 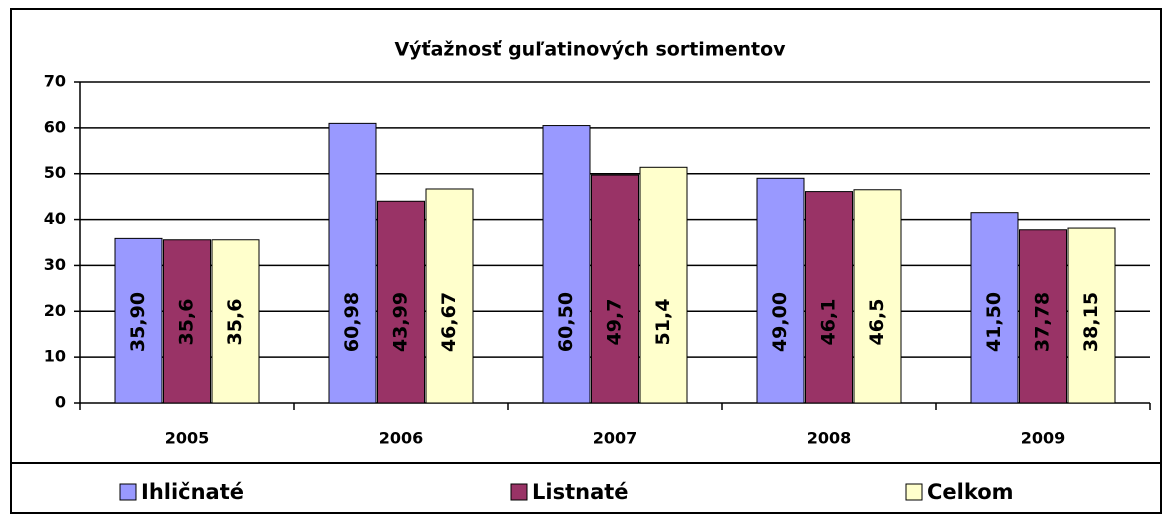 I want to click on legend-label: Ihličnaté, so click(x=192, y=492).